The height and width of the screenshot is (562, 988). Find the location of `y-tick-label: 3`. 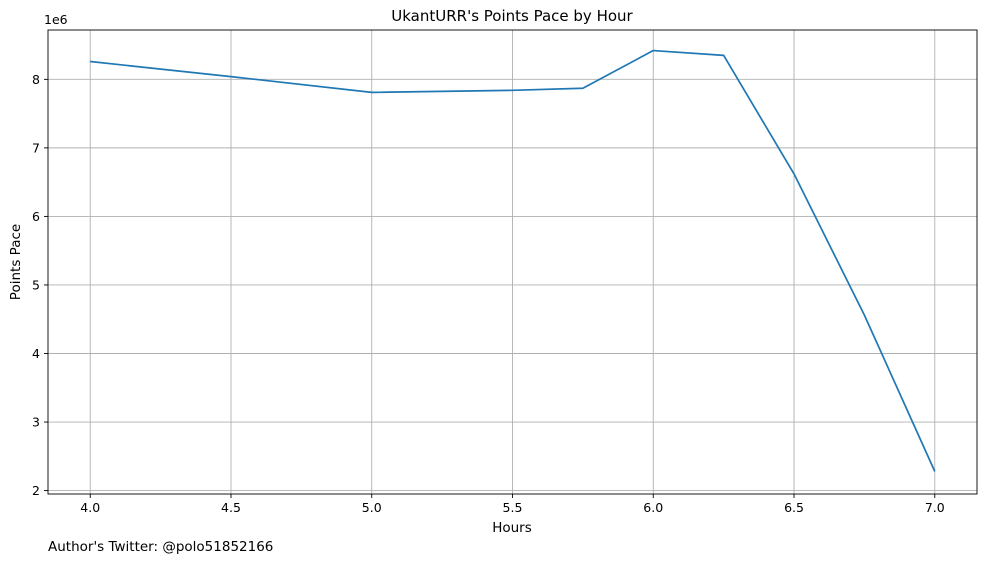

y-tick-label: 3 is located at coordinates (36, 422).